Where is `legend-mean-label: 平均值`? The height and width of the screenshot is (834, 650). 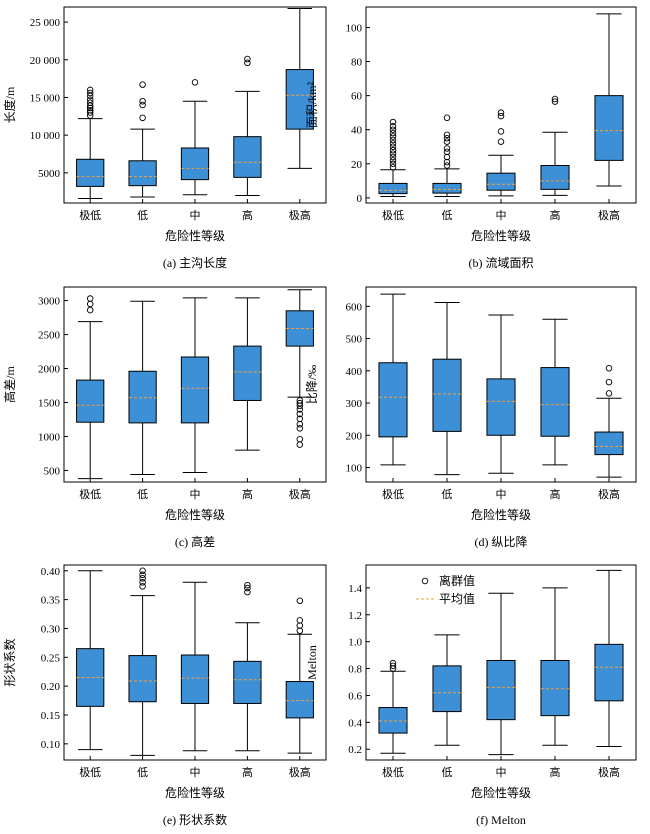
legend-mean-label: 平均值 is located at coordinates (457, 598).